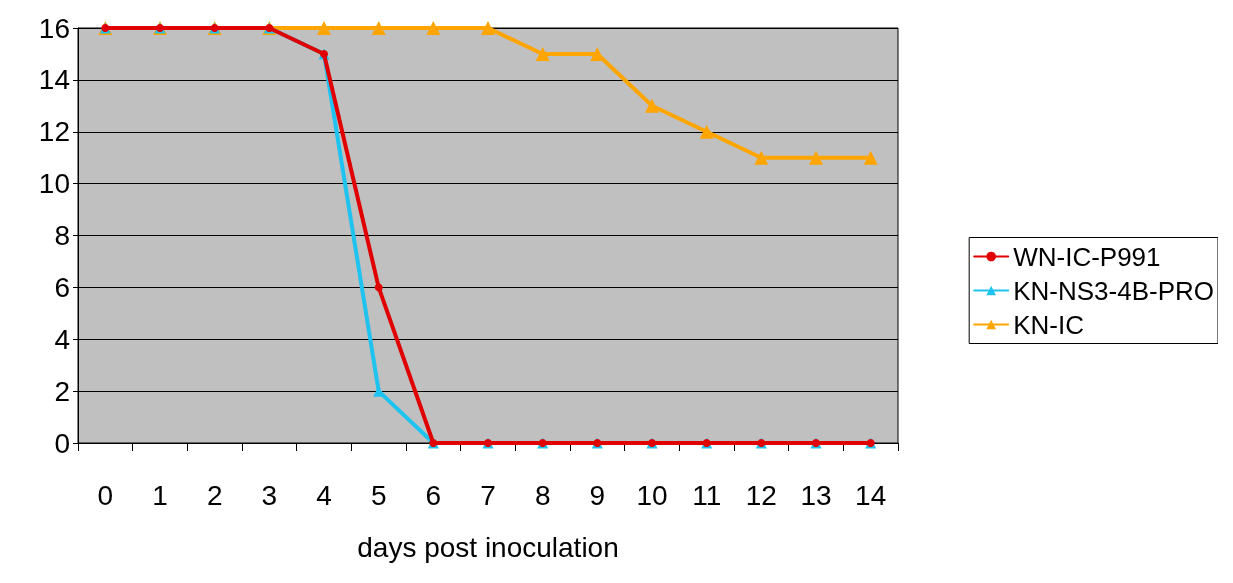 Image resolution: width=1233 pixels, height=583 pixels. What do you see at coordinates (105, 495) in the screenshot?
I see `x-tick-label: 0` at bounding box center [105, 495].